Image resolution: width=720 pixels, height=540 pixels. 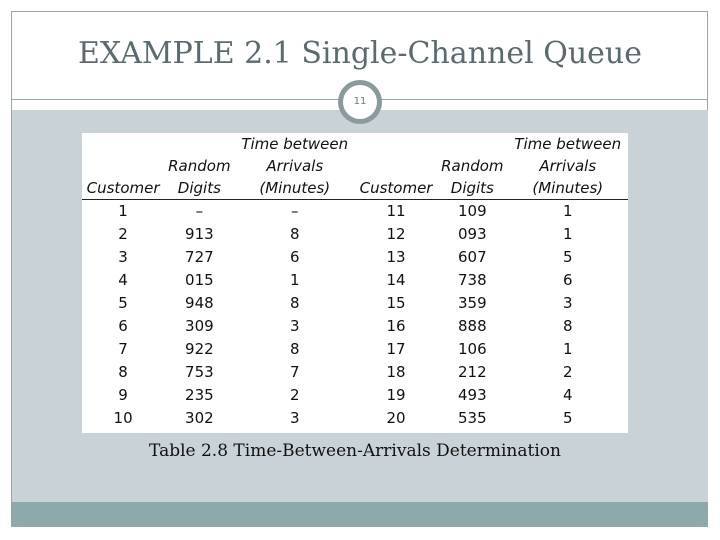 I want to click on table-cell: 093, so click(x=472, y=234).